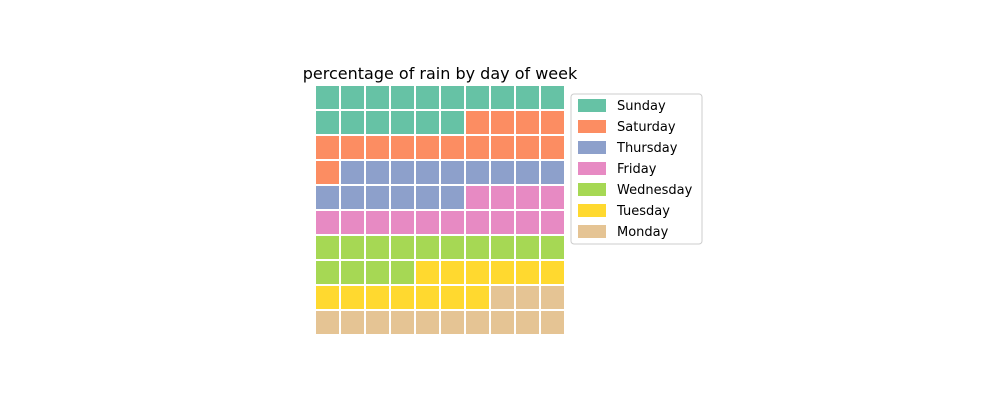 The height and width of the screenshot is (400, 1000). Describe the element at coordinates (592, 231) in the screenshot. I see `legend-swatch-monday` at that location.